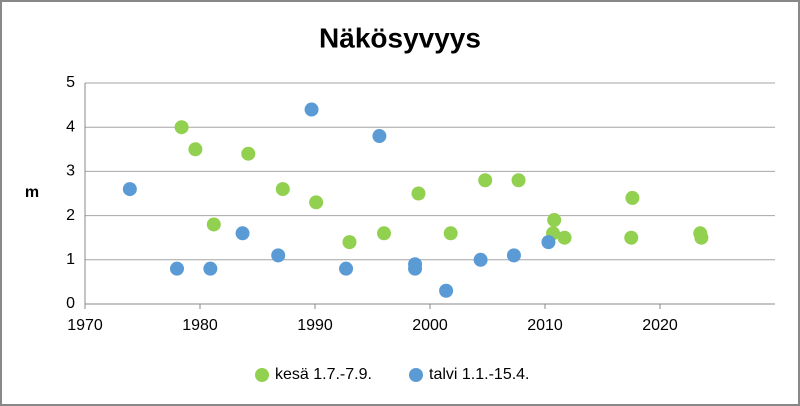 The width and height of the screenshot is (800, 406). What do you see at coordinates (85, 325) in the screenshot?
I see `x-tick-label: 1970` at bounding box center [85, 325].